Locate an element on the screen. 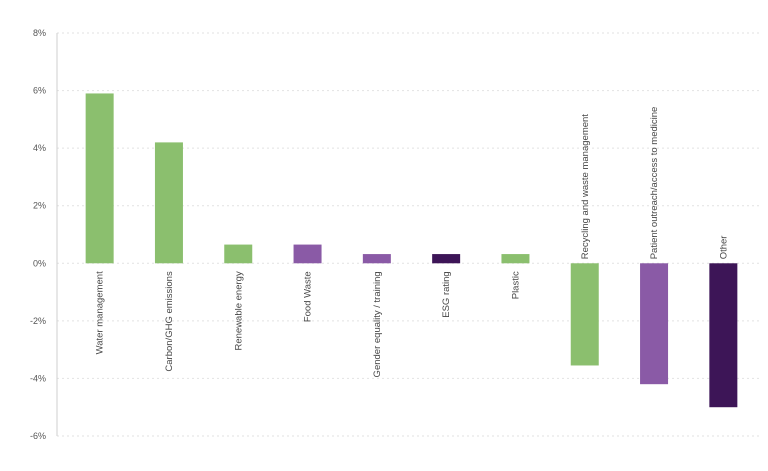 This screenshot has height=471, width=768. category-label: Carbon/GHG emissions is located at coordinates (169, 321).